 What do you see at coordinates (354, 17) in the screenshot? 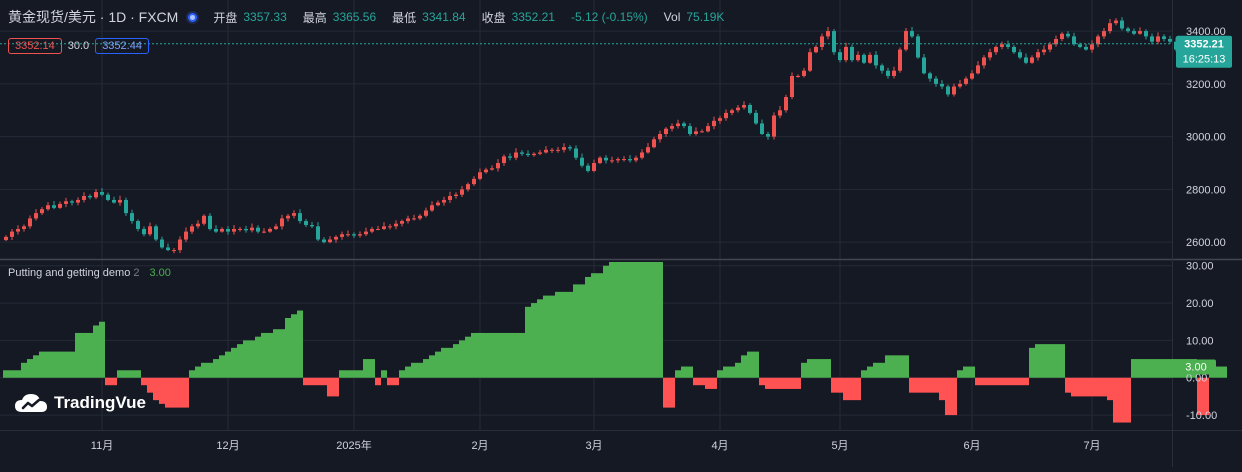
I see `high-value: 3365.56` at bounding box center [354, 17].